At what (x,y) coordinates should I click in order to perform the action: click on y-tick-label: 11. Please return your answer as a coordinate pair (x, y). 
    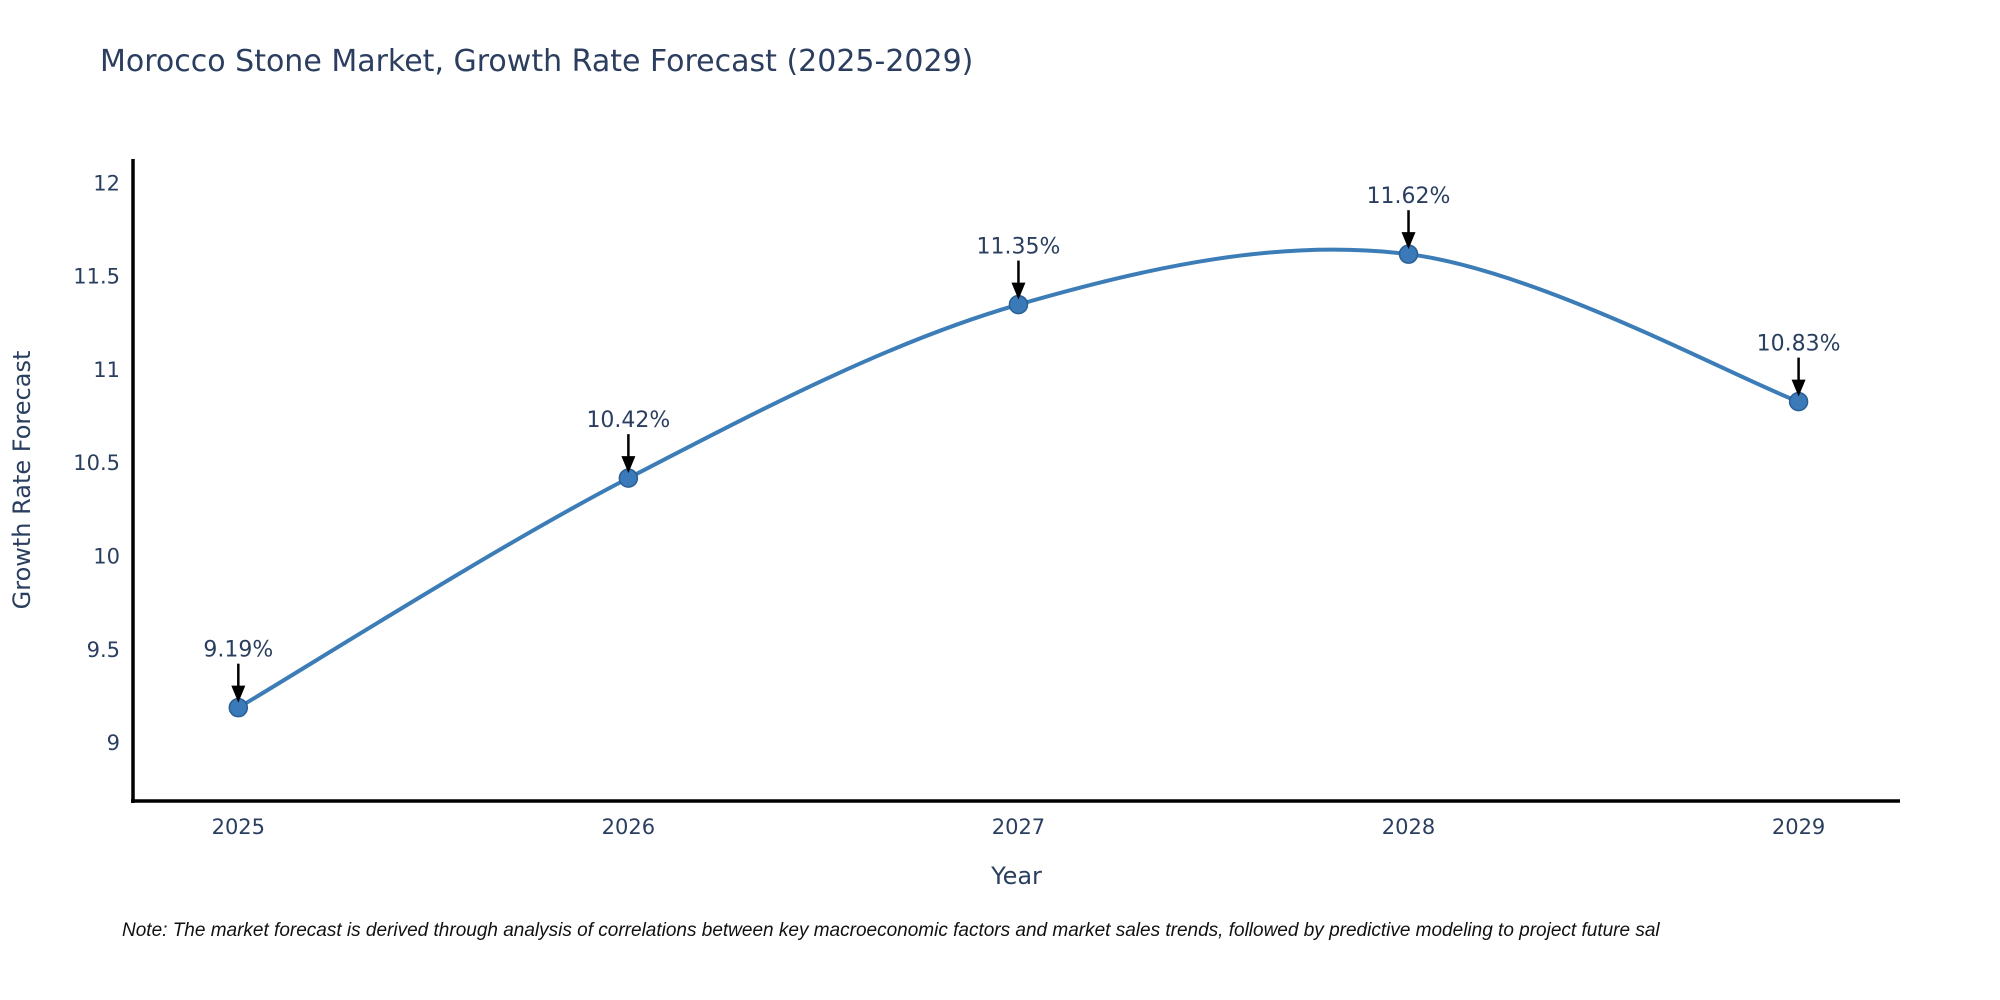
    Looking at the image, I should click on (106, 370).